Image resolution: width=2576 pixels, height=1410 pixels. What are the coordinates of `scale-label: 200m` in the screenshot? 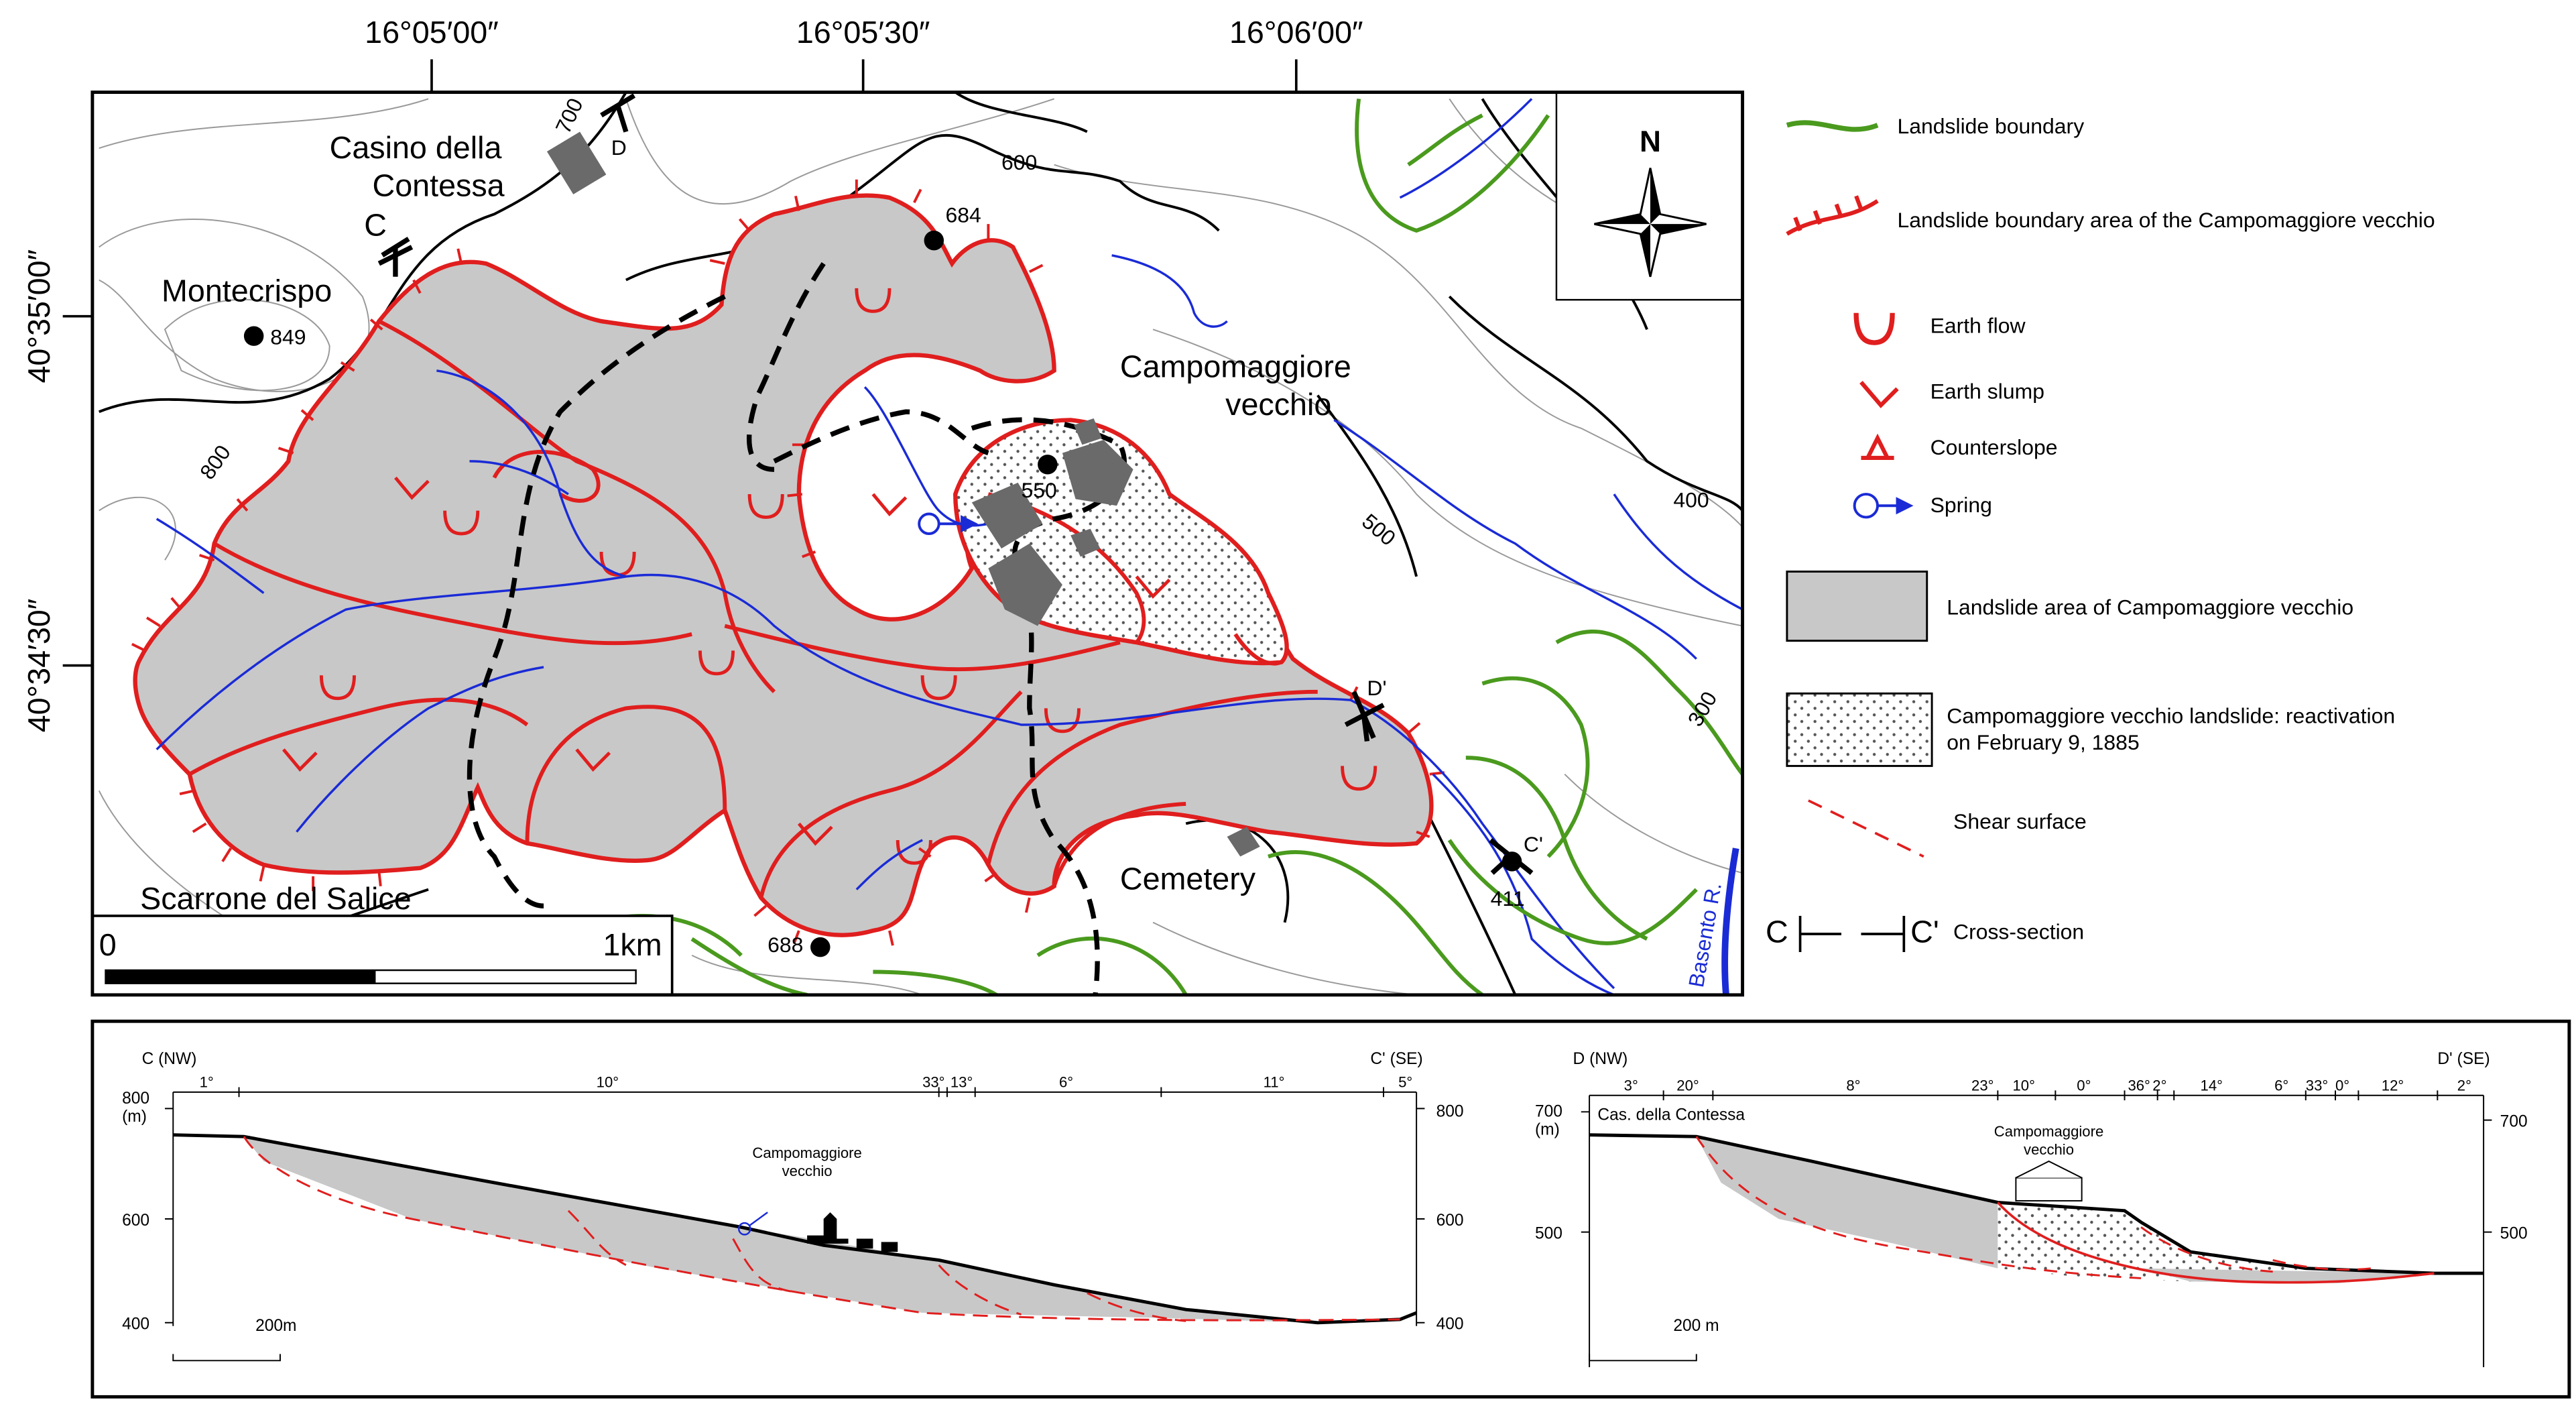 It's located at (275, 1326).